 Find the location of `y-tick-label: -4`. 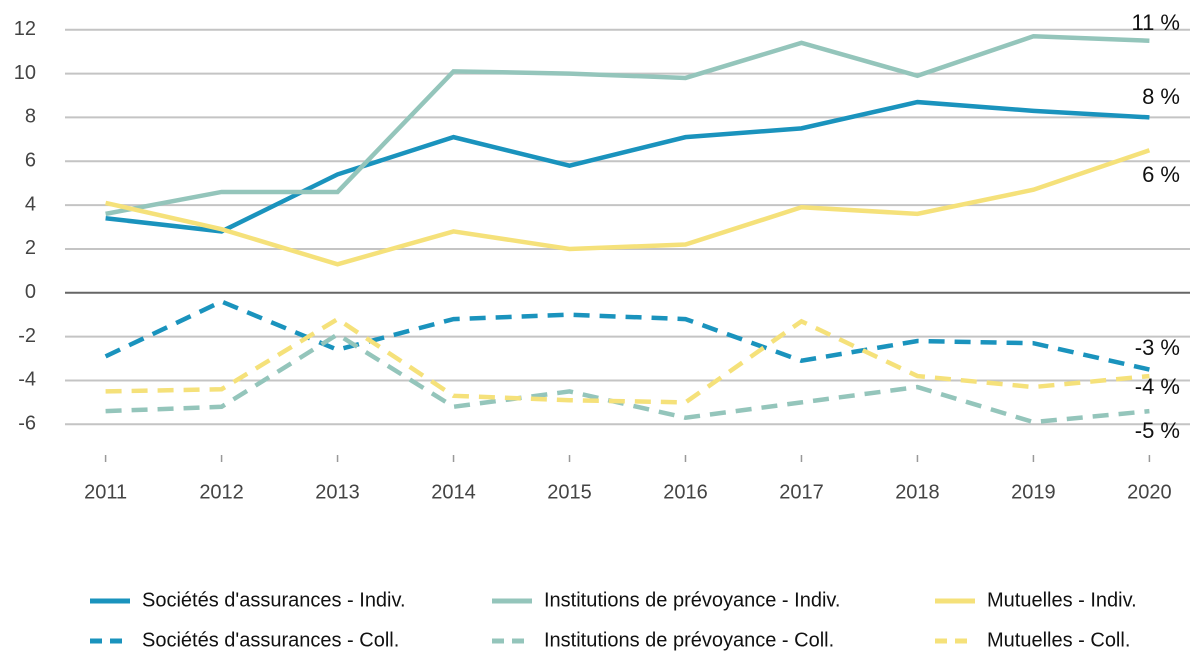

y-tick-label: -4 is located at coordinates (27, 380).